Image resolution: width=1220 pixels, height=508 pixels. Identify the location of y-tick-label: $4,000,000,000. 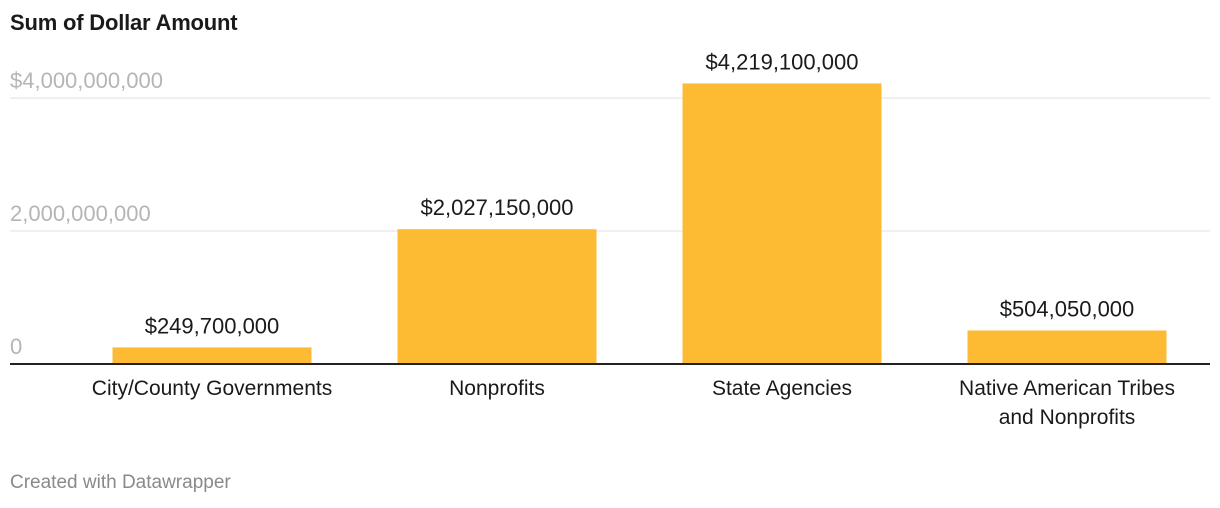
(86, 80).